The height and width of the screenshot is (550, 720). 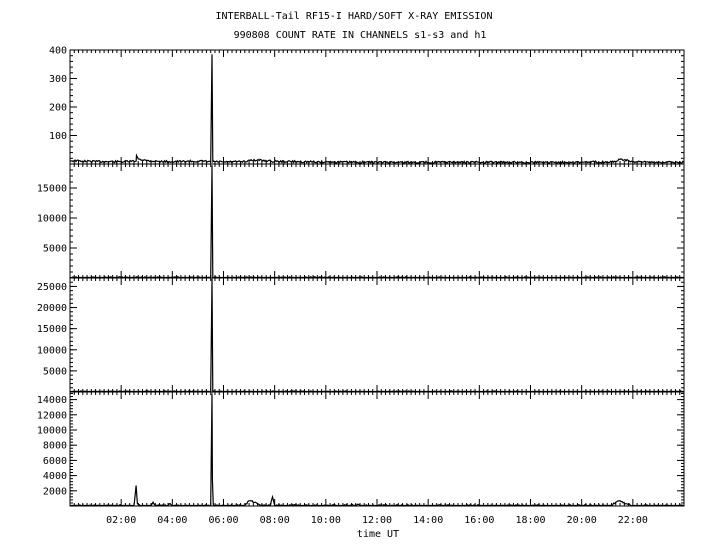 I want to click on x-tick-label: 08:00, so click(x=275, y=520).